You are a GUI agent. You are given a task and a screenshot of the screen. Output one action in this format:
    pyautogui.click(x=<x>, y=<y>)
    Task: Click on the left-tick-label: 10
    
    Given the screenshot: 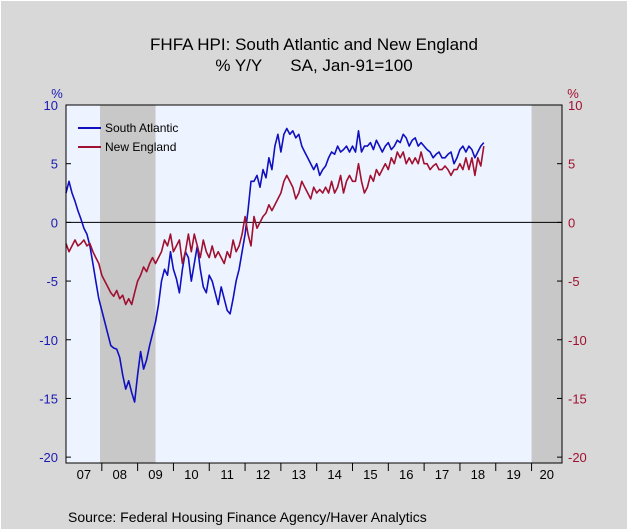 What is the action you would take?
    pyautogui.click(x=51, y=105)
    